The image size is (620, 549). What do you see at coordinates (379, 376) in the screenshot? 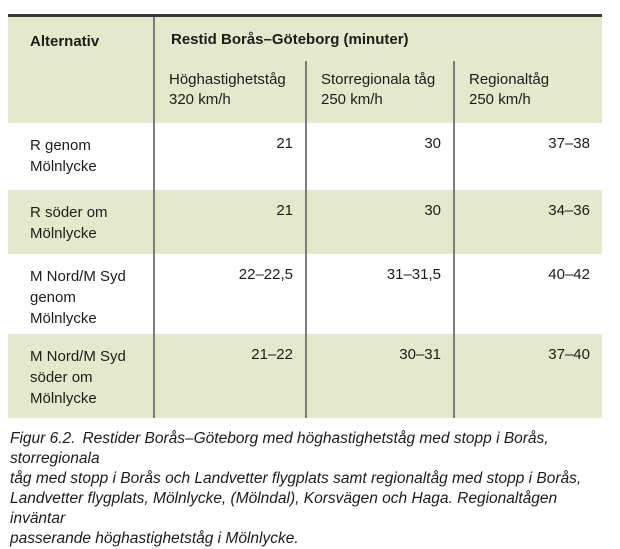
I see `cell-value: 30–31` at bounding box center [379, 376].